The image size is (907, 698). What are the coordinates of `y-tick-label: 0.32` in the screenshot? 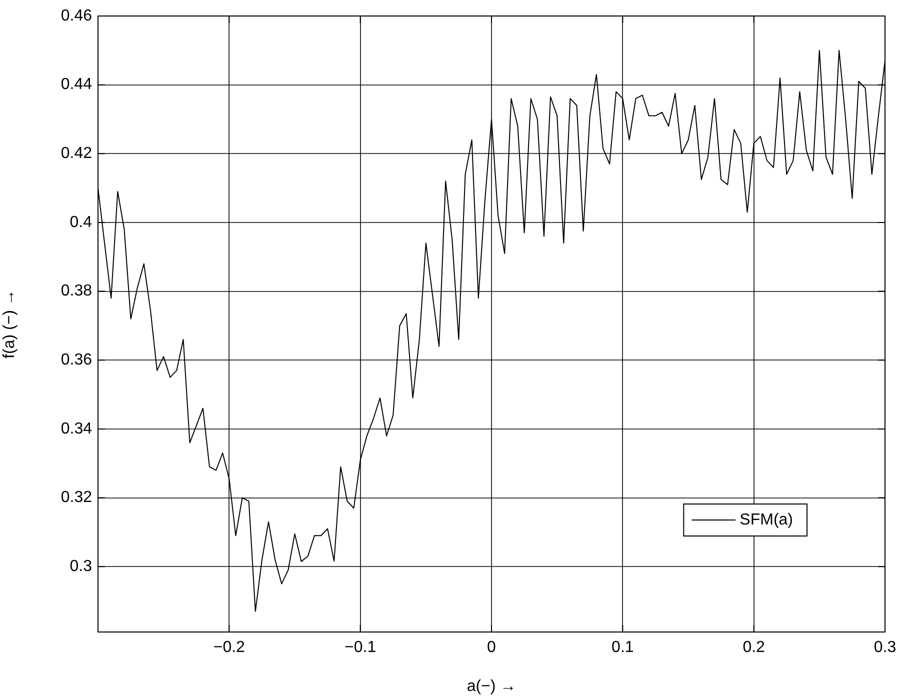 It's located at (76, 497).